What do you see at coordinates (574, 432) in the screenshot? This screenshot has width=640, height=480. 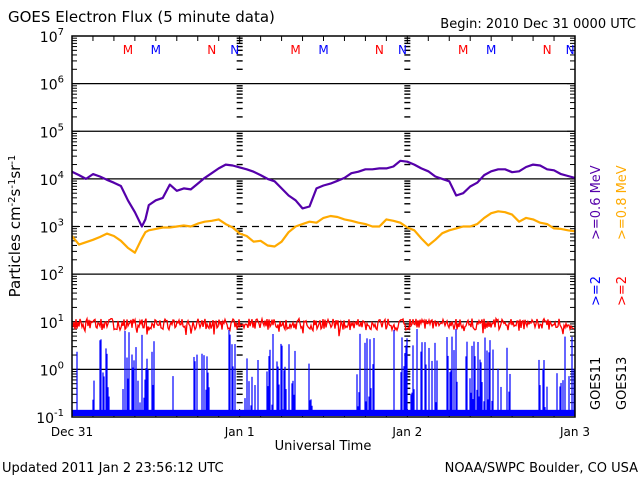 I see `x-tick-label: Jan 3` at bounding box center [574, 432].